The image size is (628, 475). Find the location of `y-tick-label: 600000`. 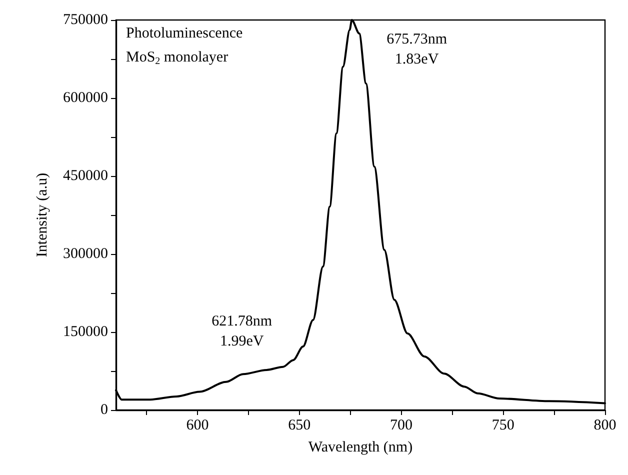

y-tick-label: 600000 is located at coordinates (85, 98).